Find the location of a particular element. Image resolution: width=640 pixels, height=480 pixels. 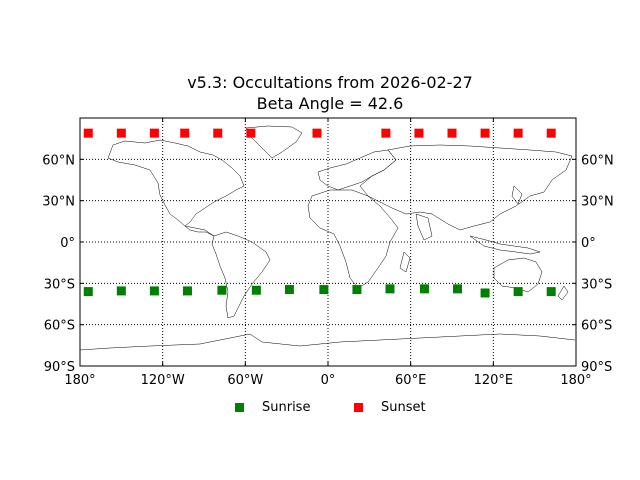

y-tick-label-left: 30°S is located at coordinates (59, 284).